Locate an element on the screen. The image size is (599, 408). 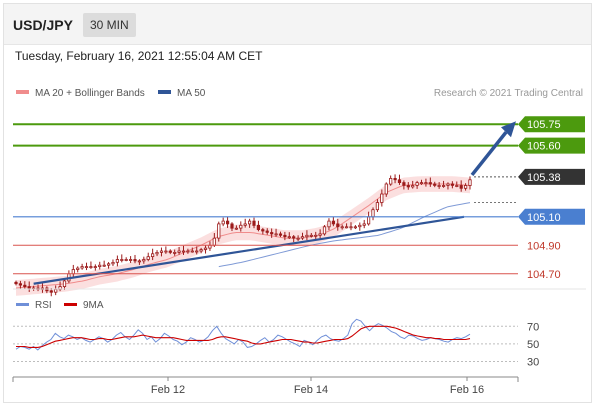
x-axis-ticks: Feb 12 Feb 14 Feb 16 is located at coordinates (317, 386).